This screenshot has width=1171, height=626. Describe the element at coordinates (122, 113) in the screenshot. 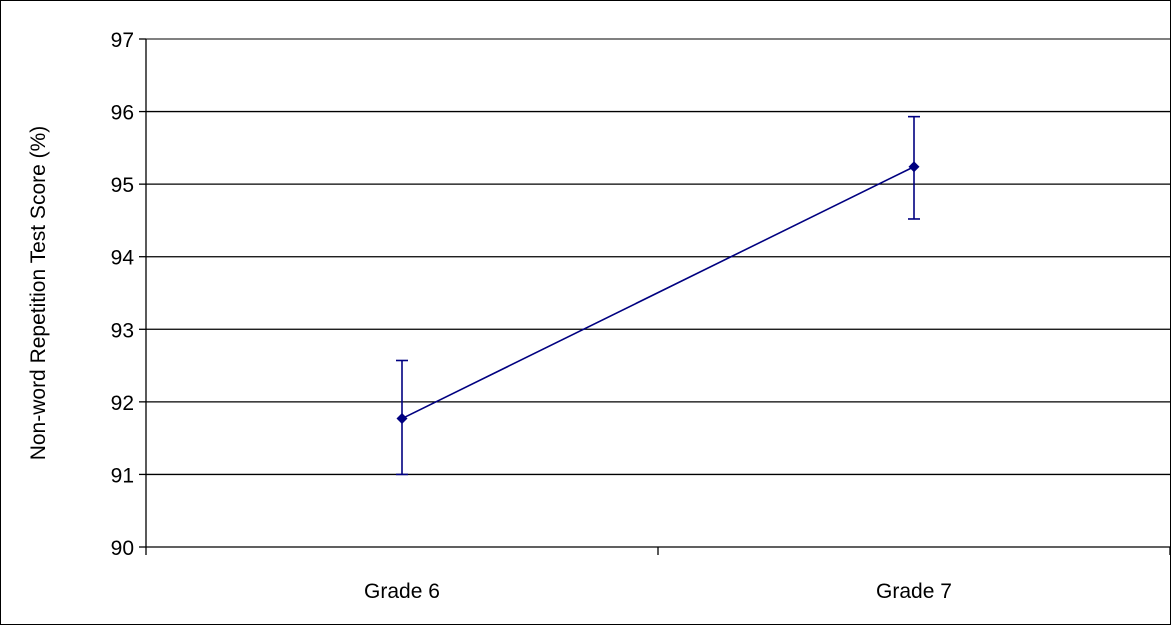

I see `y-tick-label-96: 96` at that location.